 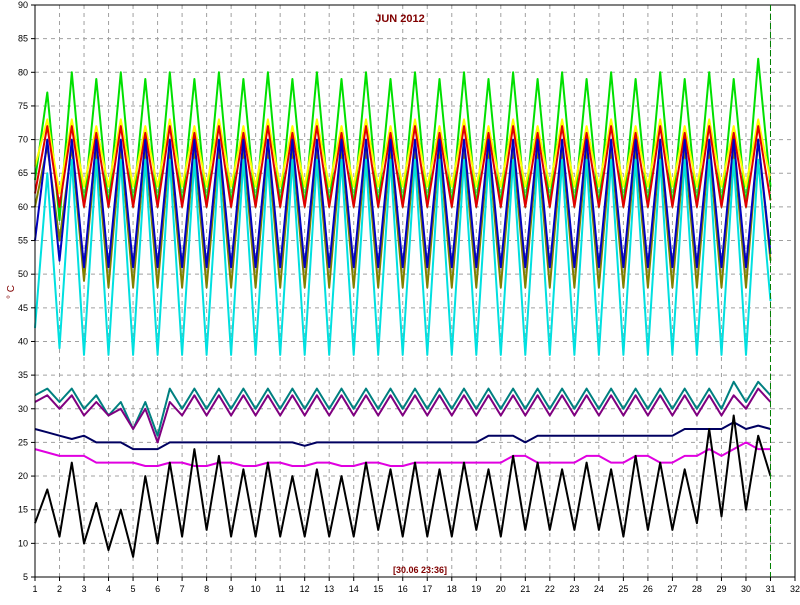 I want to click on y-tick-label: 50, so click(x=23, y=274).